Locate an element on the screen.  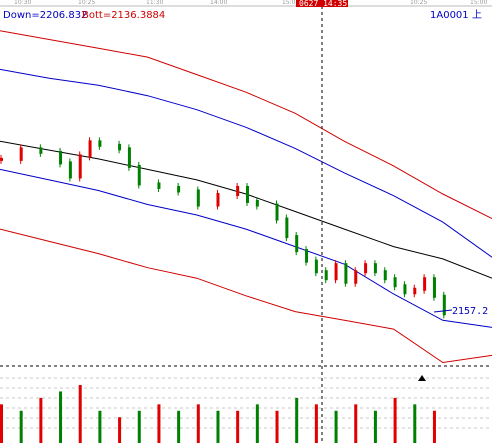
grid-lines is located at coordinates (246, 397).